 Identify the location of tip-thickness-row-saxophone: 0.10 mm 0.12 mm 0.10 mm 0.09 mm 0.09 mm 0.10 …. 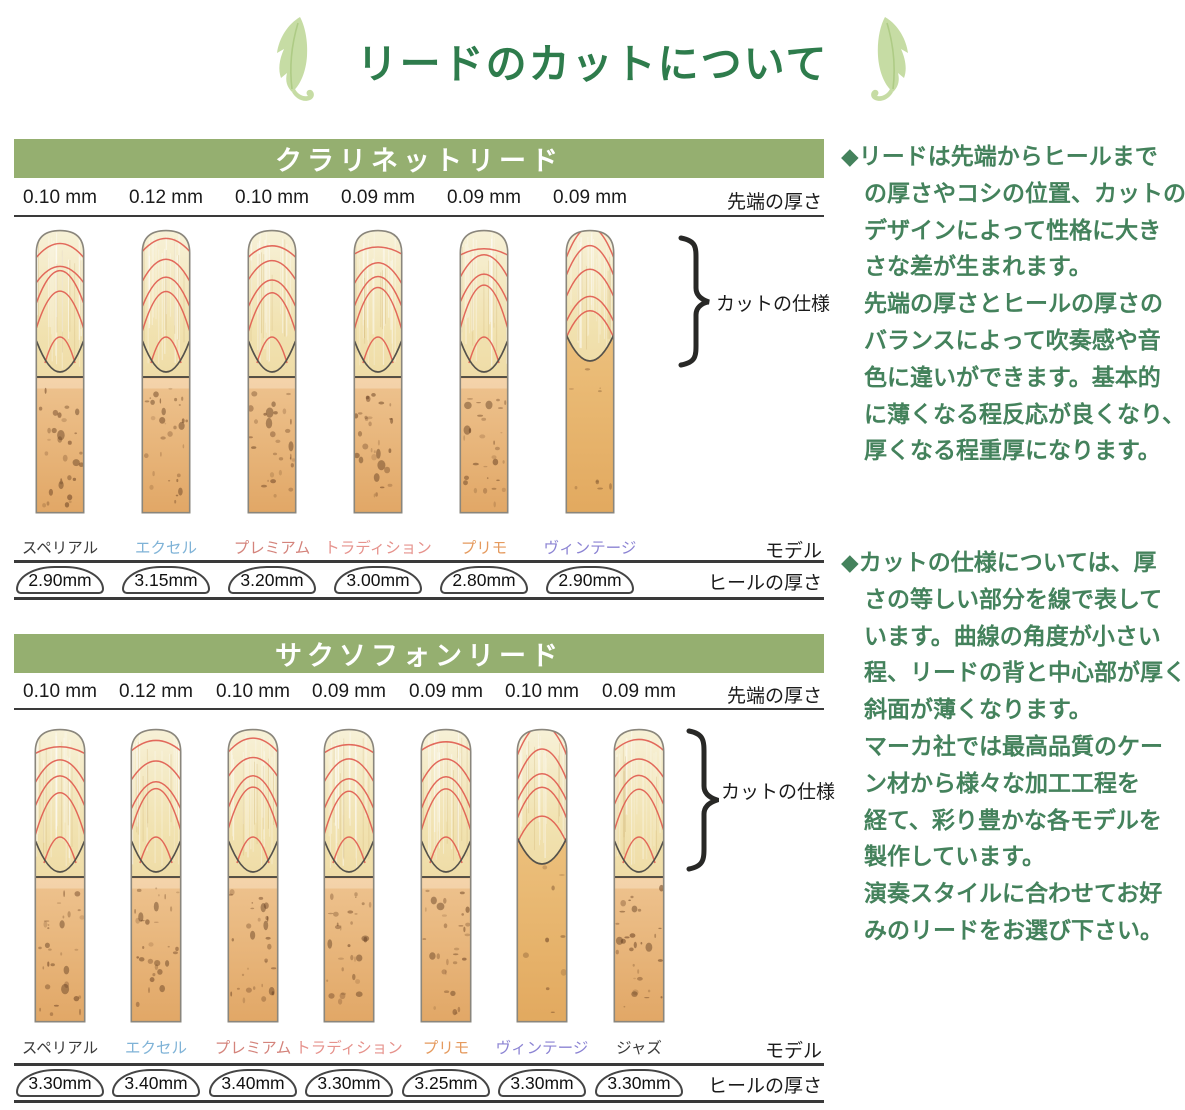
(419, 696).